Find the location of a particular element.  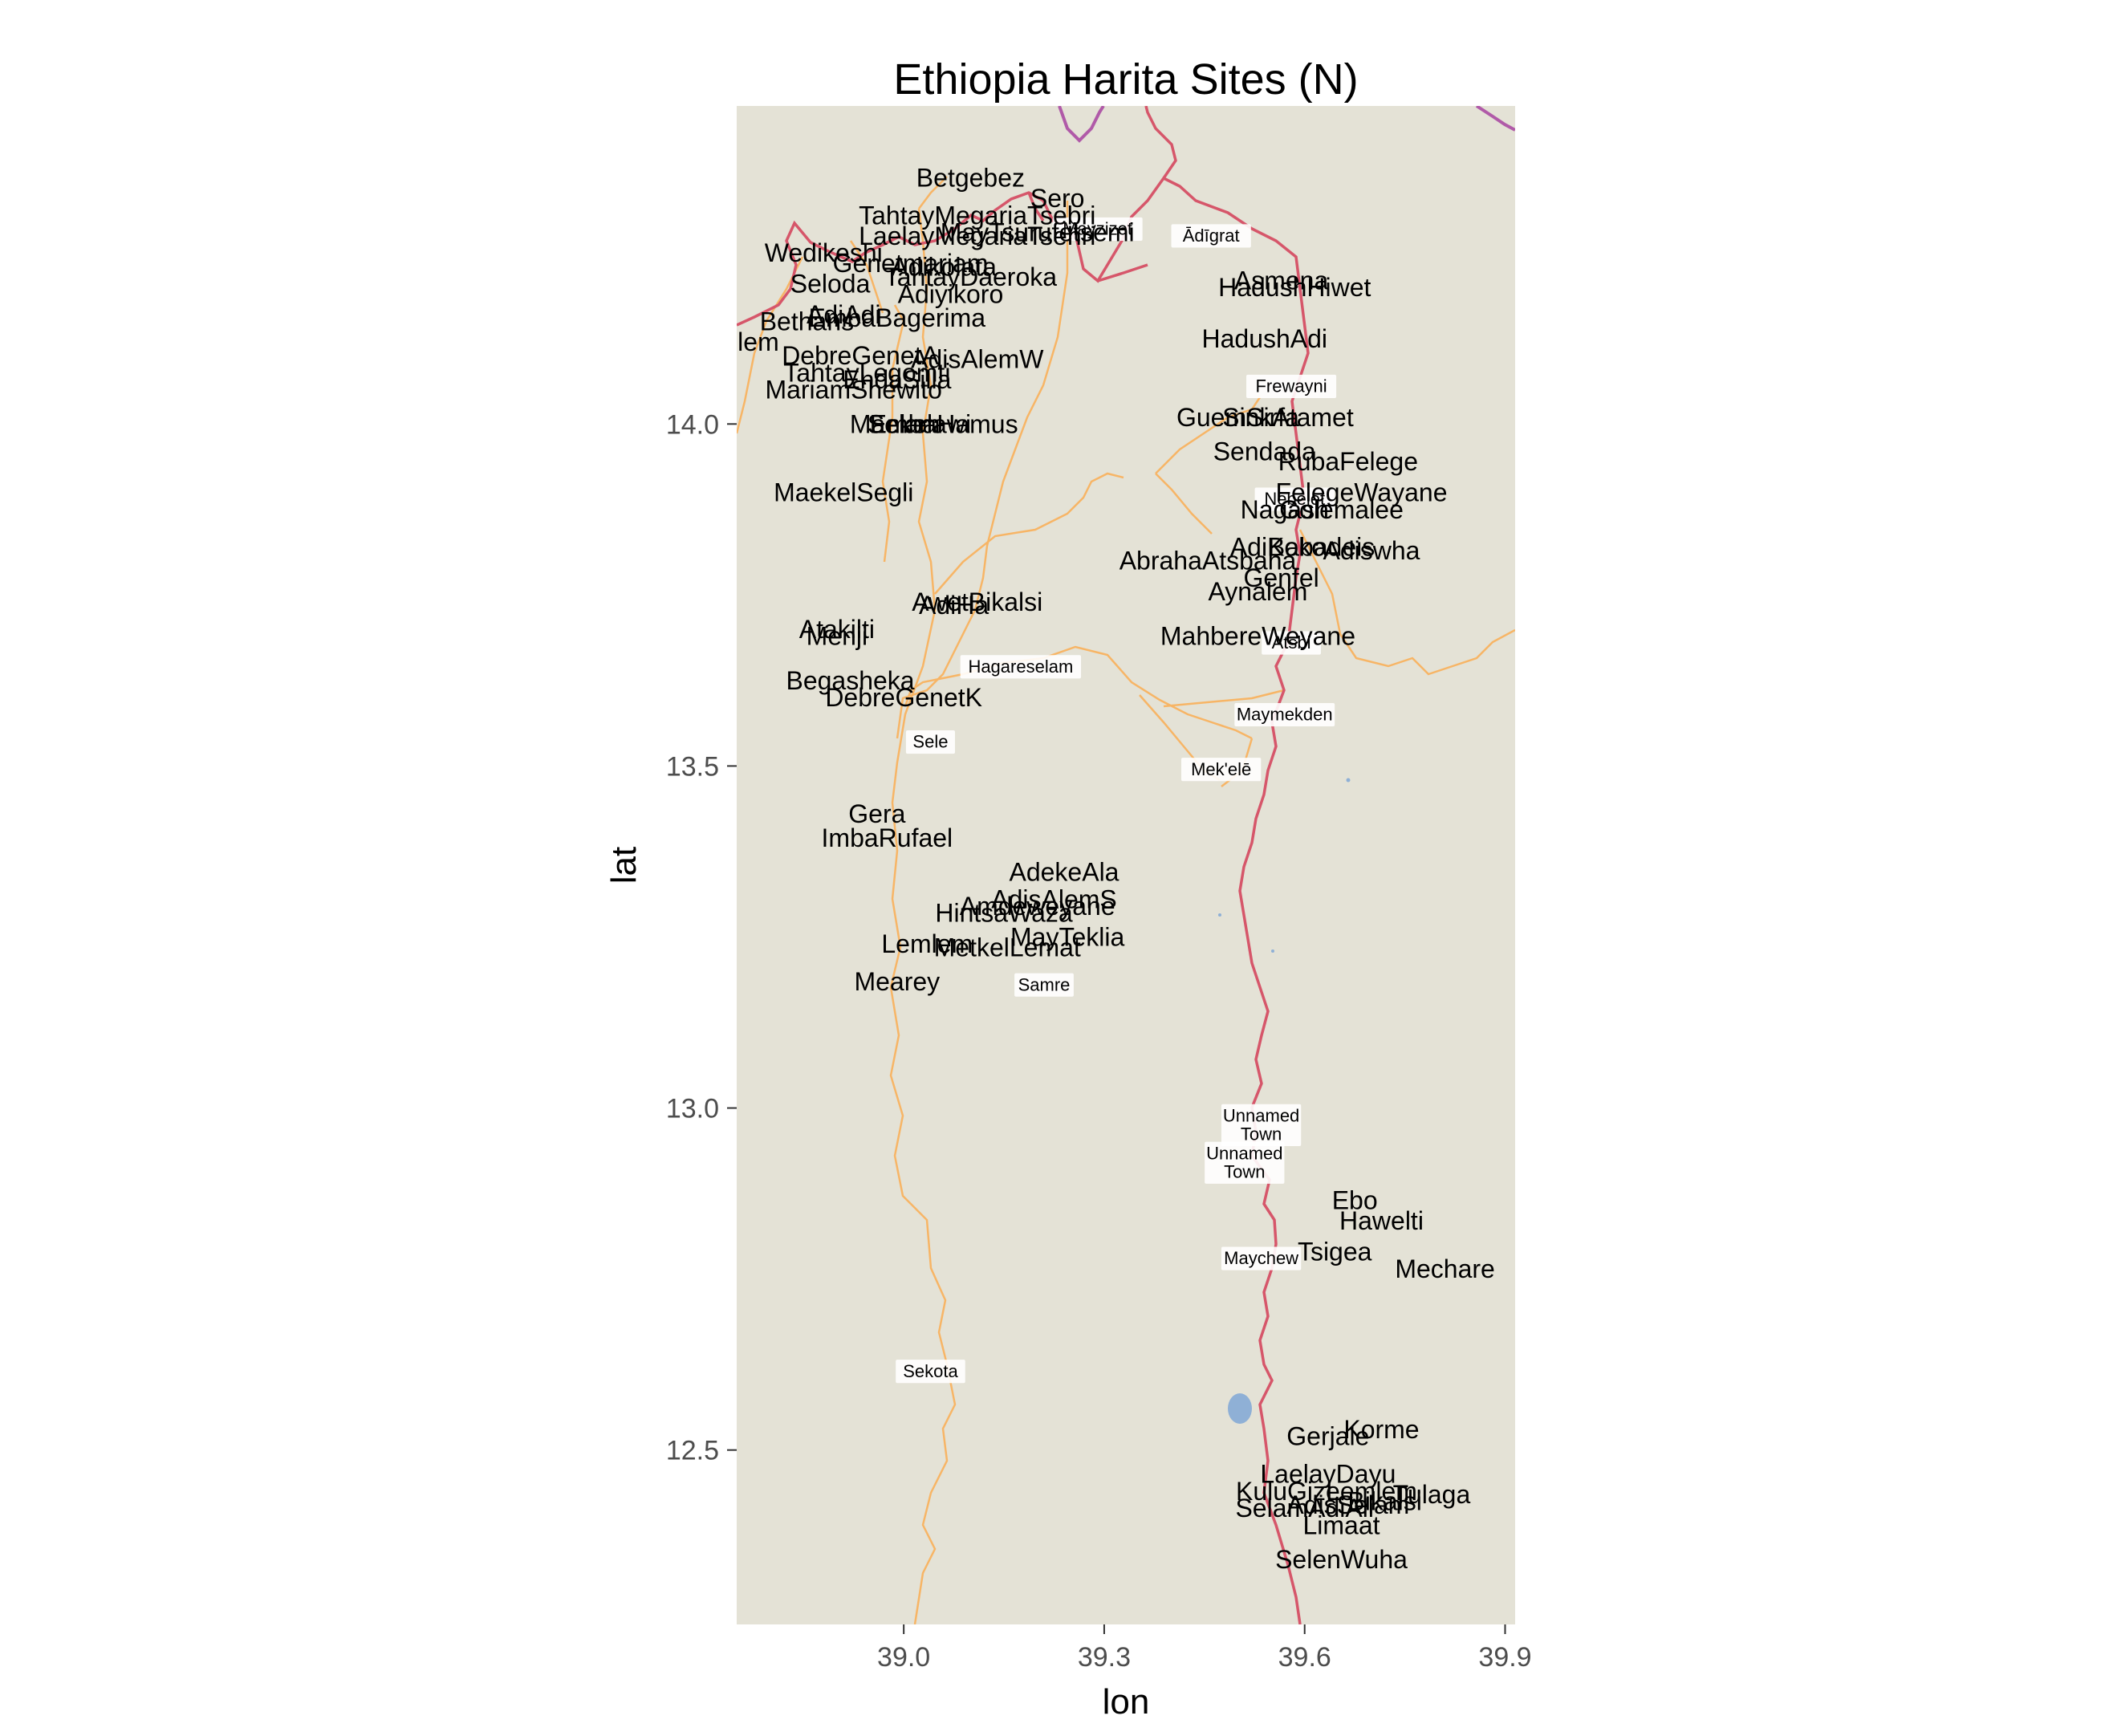

map-town-label: Sele is located at coordinates (930, 742).